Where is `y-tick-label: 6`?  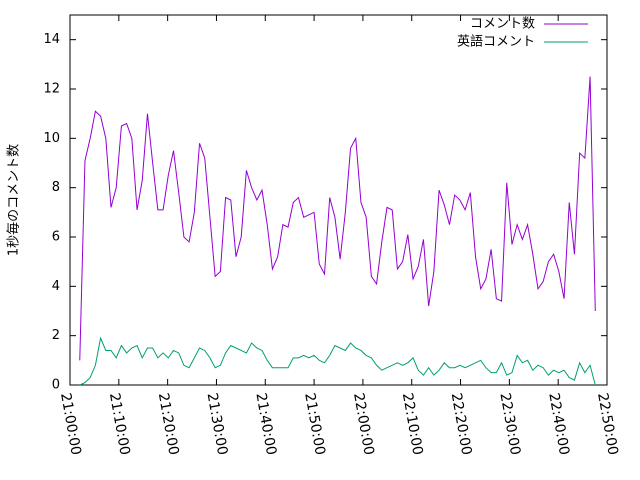
y-tick-label: 6 is located at coordinates (56, 237).